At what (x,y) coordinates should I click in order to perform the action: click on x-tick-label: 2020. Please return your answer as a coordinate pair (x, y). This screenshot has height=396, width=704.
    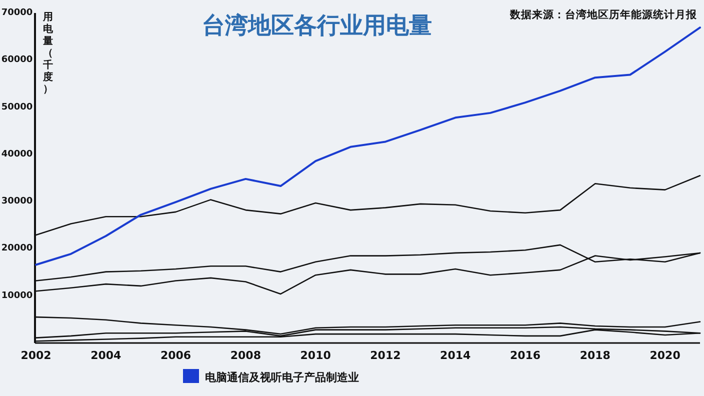
    Looking at the image, I should click on (665, 355).